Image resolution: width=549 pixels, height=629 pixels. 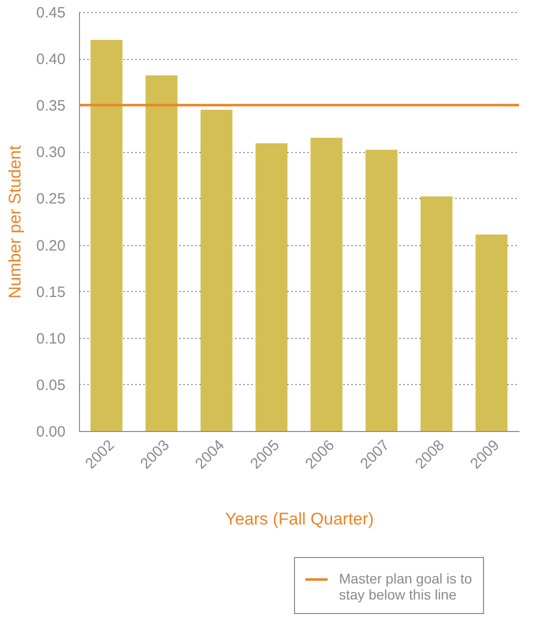 What do you see at coordinates (299, 519) in the screenshot?
I see `x-axis-title: Years (Fall Quarter)` at bounding box center [299, 519].